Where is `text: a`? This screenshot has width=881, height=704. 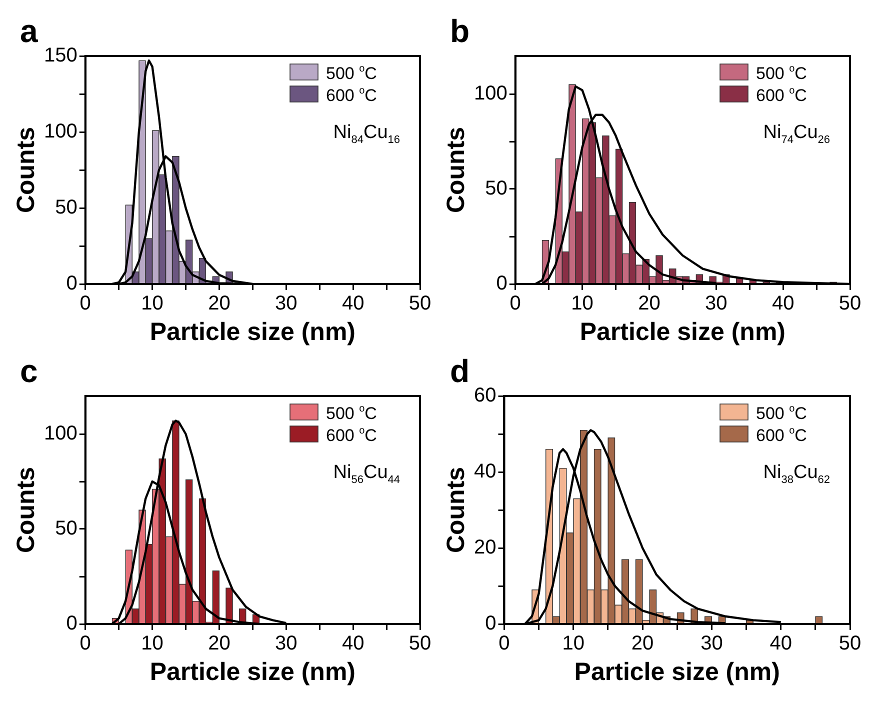
text: a is located at coordinates (29, 31).